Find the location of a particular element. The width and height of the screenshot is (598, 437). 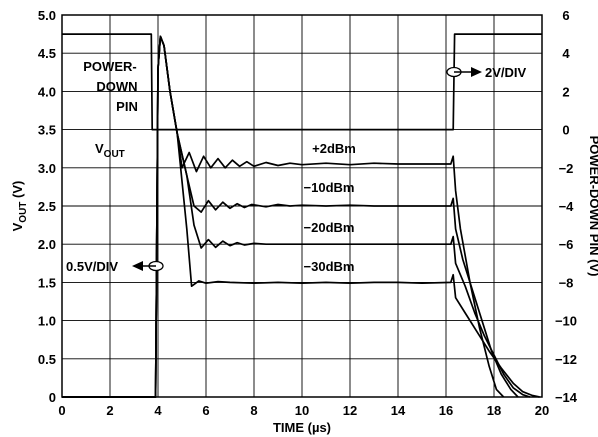

y-left-tick-label: 3.0 is located at coordinates (47, 168).